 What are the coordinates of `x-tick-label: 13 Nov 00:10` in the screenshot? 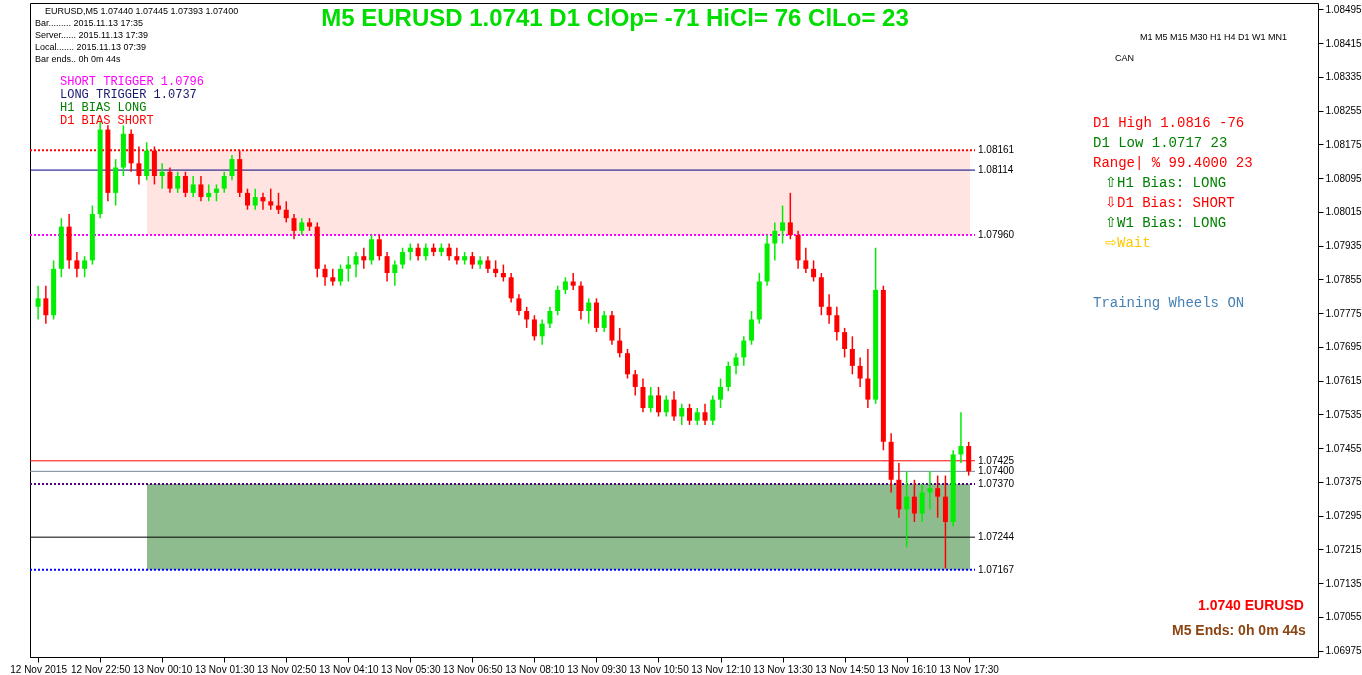 It's located at (162, 669).